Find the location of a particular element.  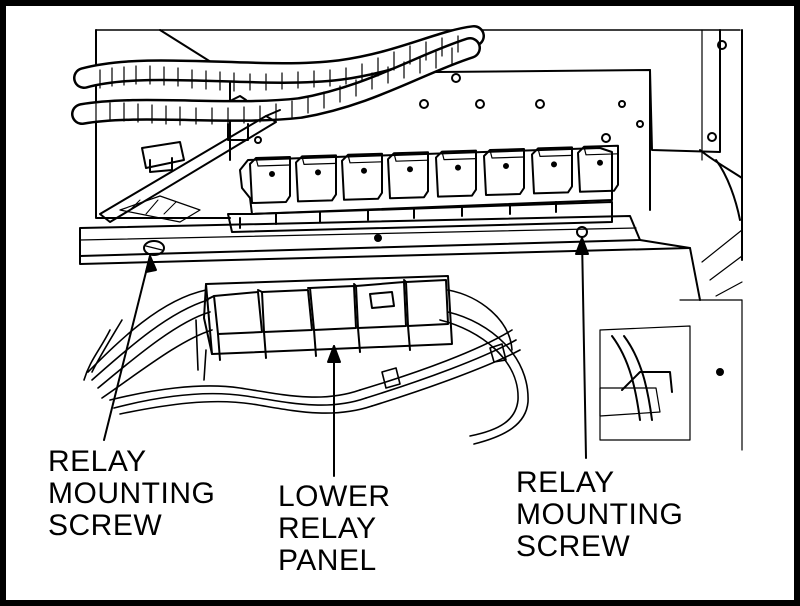

callout-lower-relay-panel: LOWER RELAY PANEL is located at coordinates (334, 529).